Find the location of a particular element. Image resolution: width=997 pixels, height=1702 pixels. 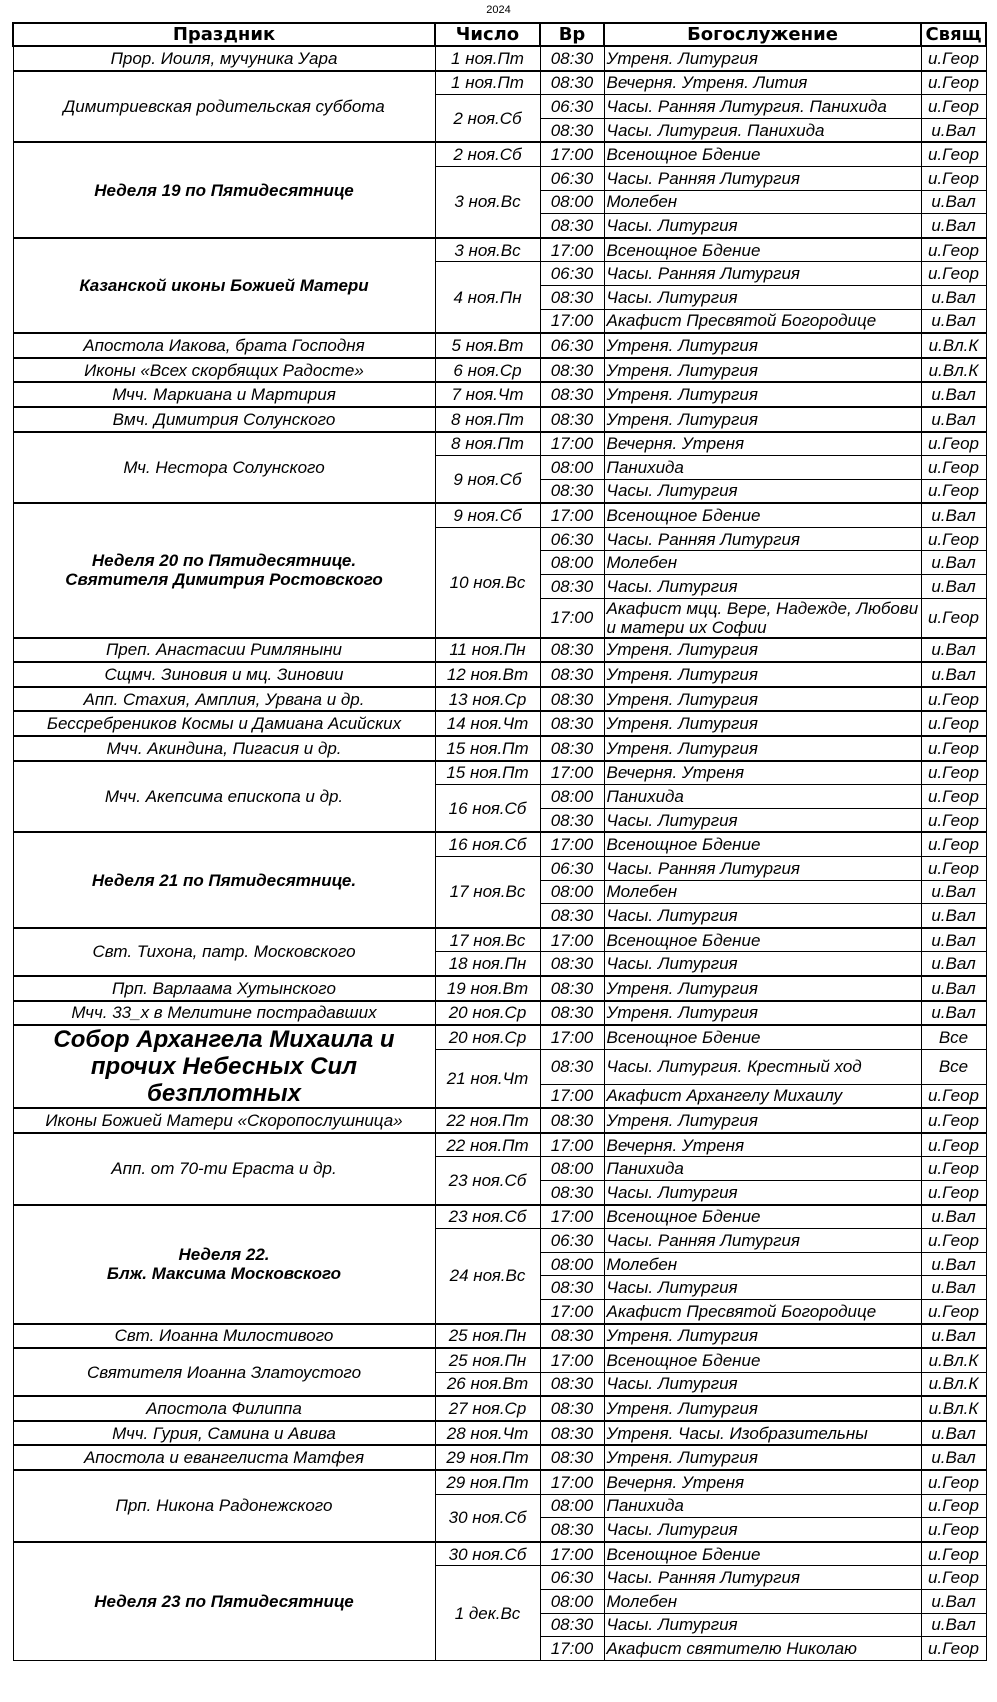

service-cell: Часы. Ранняя Литургия. Панихида is located at coordinates (762, 106).